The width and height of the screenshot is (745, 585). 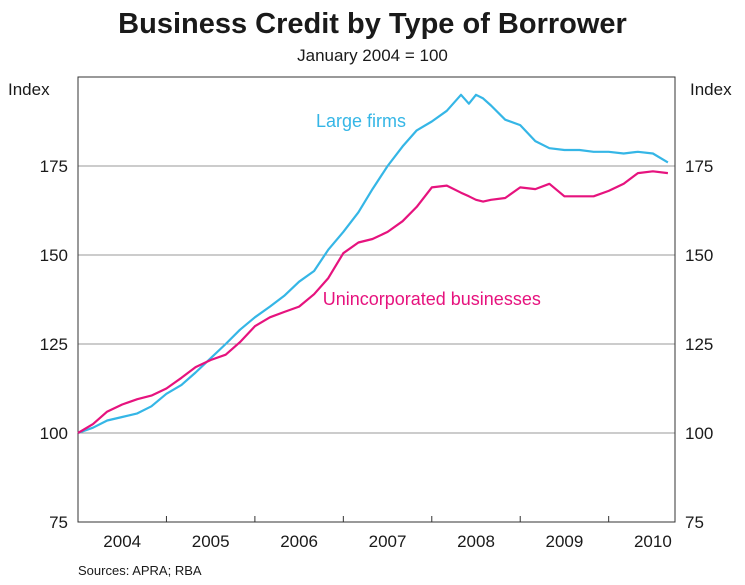 What do you see at coordinates (211, 541) in the screenshot?
I see `x-tick-label: 2005` at bounding box center [211, 541].